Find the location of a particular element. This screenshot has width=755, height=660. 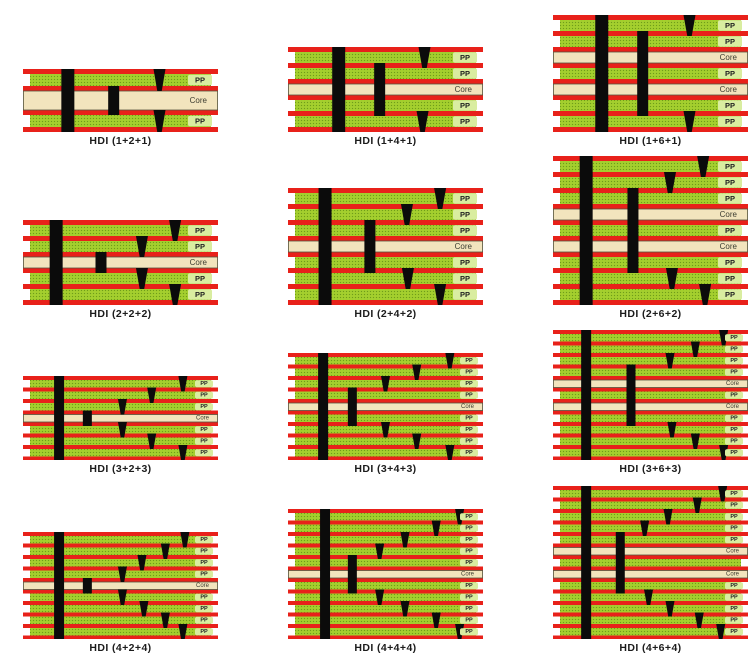

stackup-drawing: PP Core PP is located at coordinates (120, 100).